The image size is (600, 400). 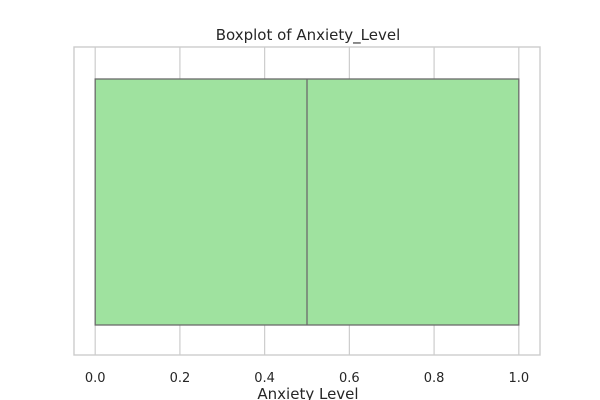 I want to click on x-tick-label: 1.0, so click(x=518, y=378).